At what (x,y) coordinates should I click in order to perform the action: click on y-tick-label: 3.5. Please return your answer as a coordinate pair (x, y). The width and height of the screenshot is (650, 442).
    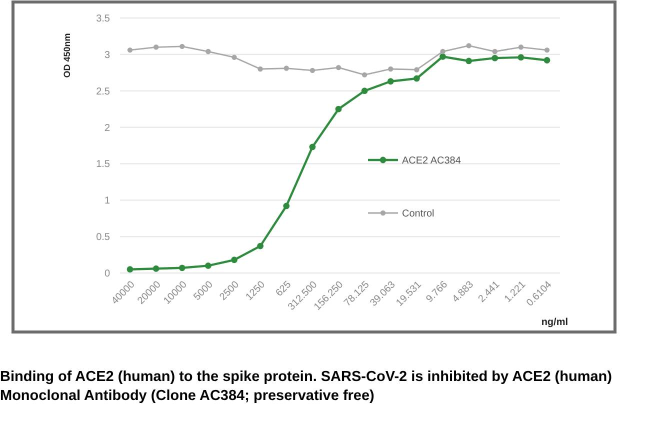
    Looking at the image, I should click on (103, 19).